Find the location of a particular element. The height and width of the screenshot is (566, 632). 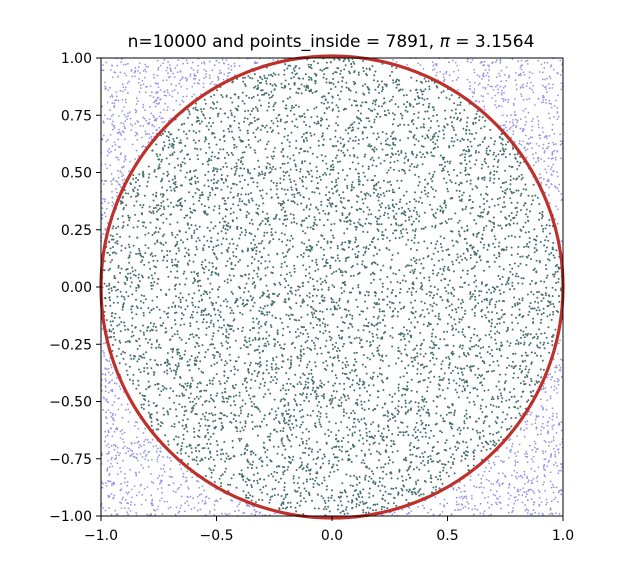

y-tick-label: 0.25 is located at coordinates (76, 231).